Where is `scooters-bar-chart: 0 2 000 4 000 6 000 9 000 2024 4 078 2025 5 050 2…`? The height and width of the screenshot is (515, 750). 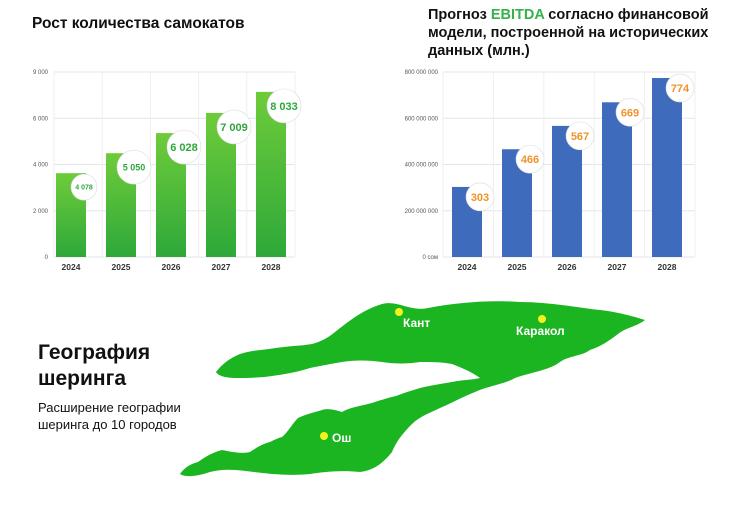 scooters-bar-chart: 0 2 000 4 000 6 000 9 000 2024 4 078 2025 5 050 2… is located at coordinates (167, 171).